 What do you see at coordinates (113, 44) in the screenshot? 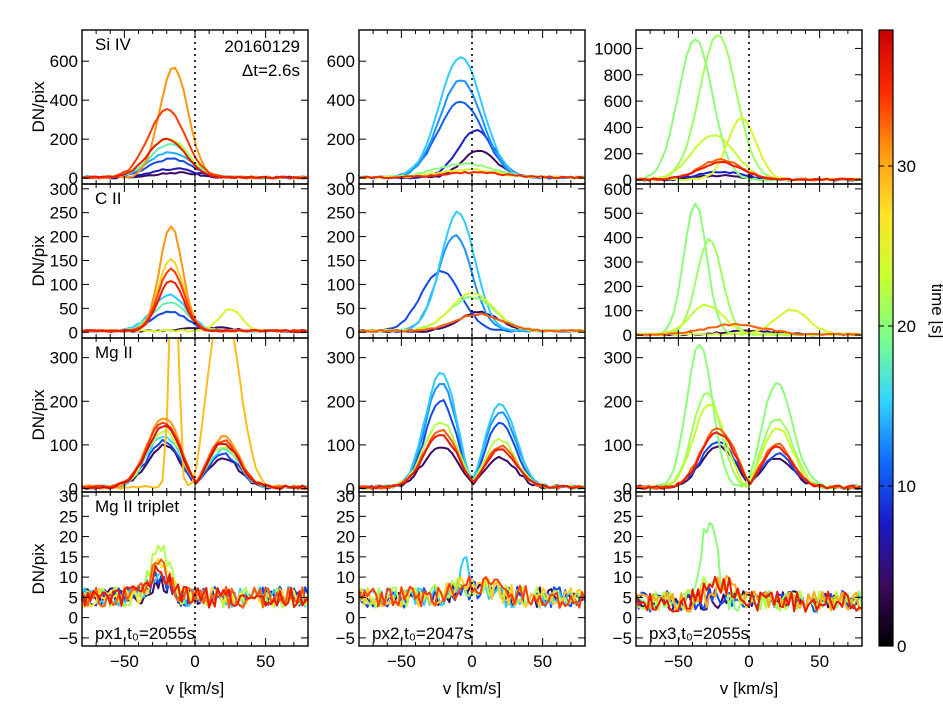
I see `line-title: Si IV` at bounding box center [113, 44].